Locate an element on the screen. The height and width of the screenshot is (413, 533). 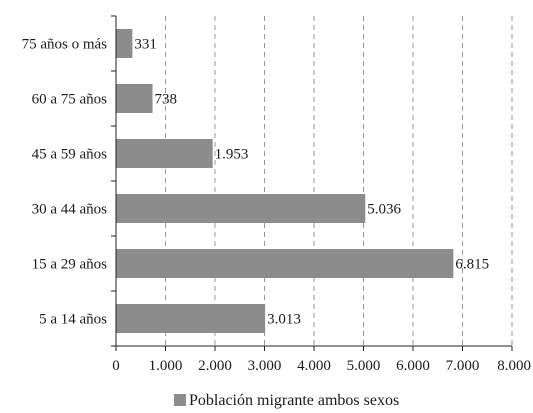
x-tick-label: 1.000 is located at coordinates (166, 366).